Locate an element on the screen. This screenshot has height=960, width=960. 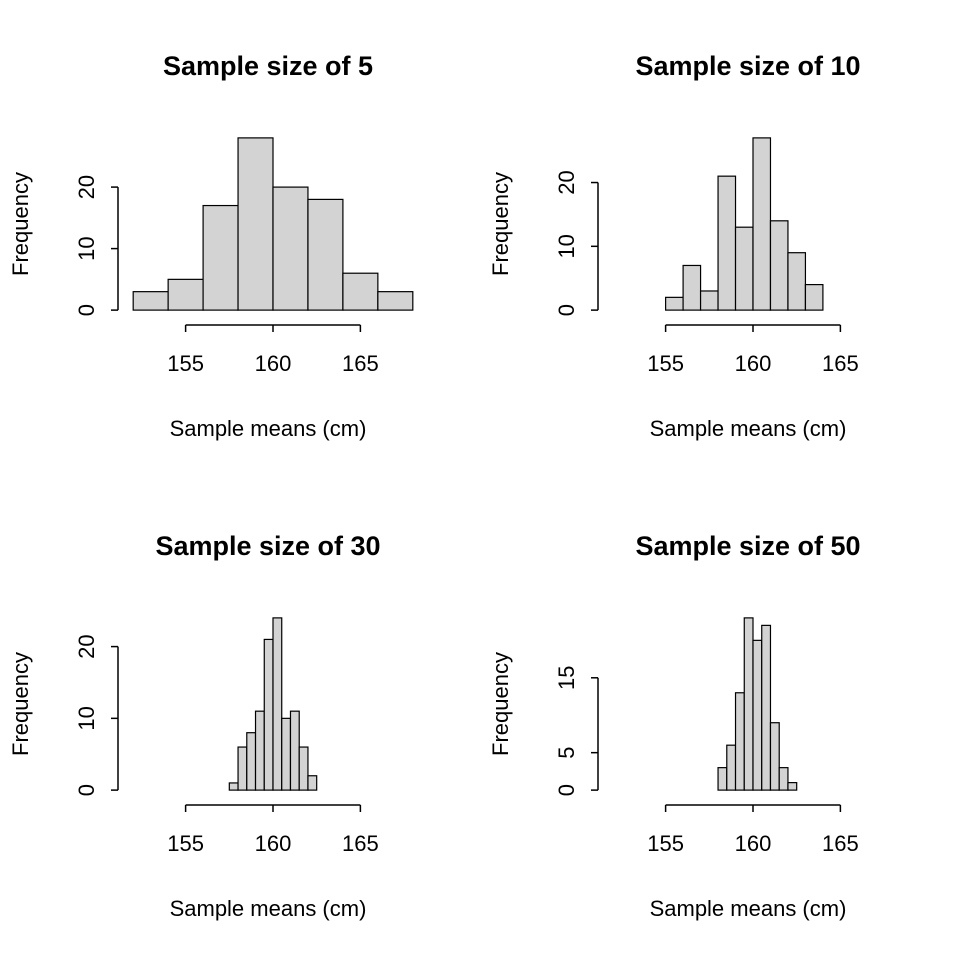
y-tick-label: 5 is located at coordinates (566, 753).